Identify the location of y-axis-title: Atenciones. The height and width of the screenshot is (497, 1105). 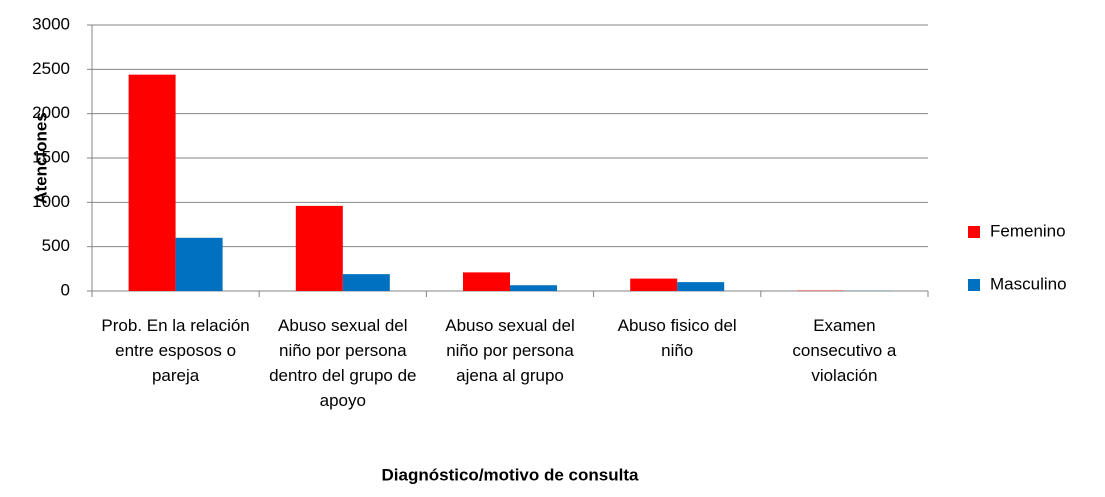
(40, 158).